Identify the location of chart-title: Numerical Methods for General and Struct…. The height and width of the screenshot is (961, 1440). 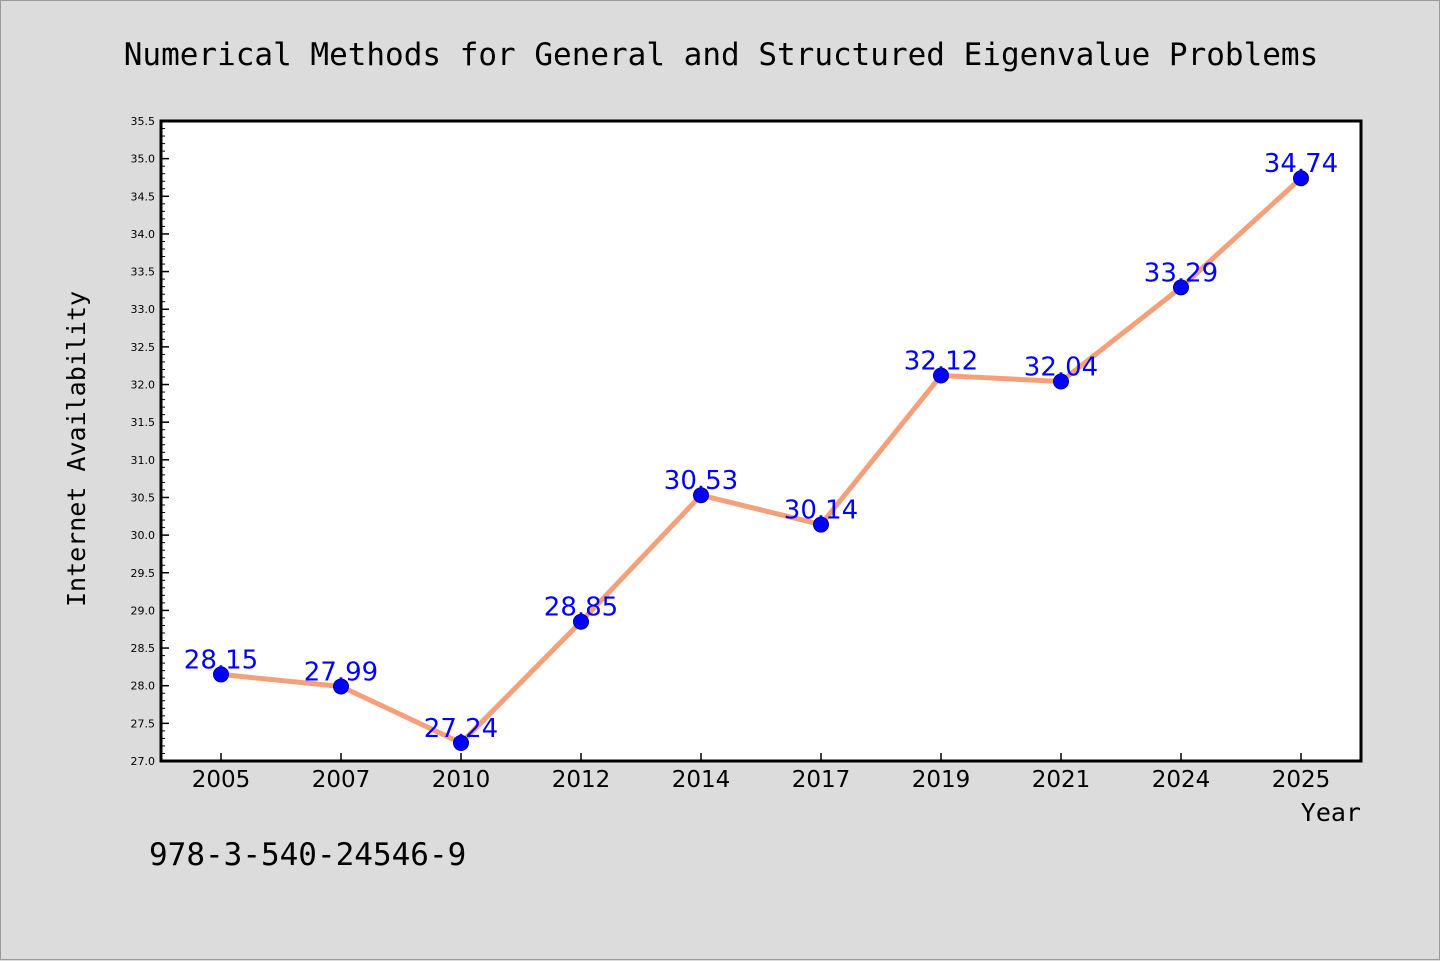
(721, 55).